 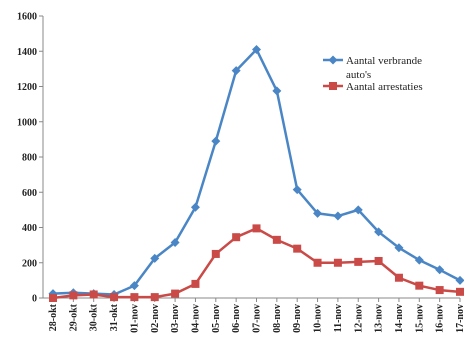 What do you see at coordinates (27, 122) in the screenshot?
I see `y-tick-label: 1000` at bounding box center [27, 122].